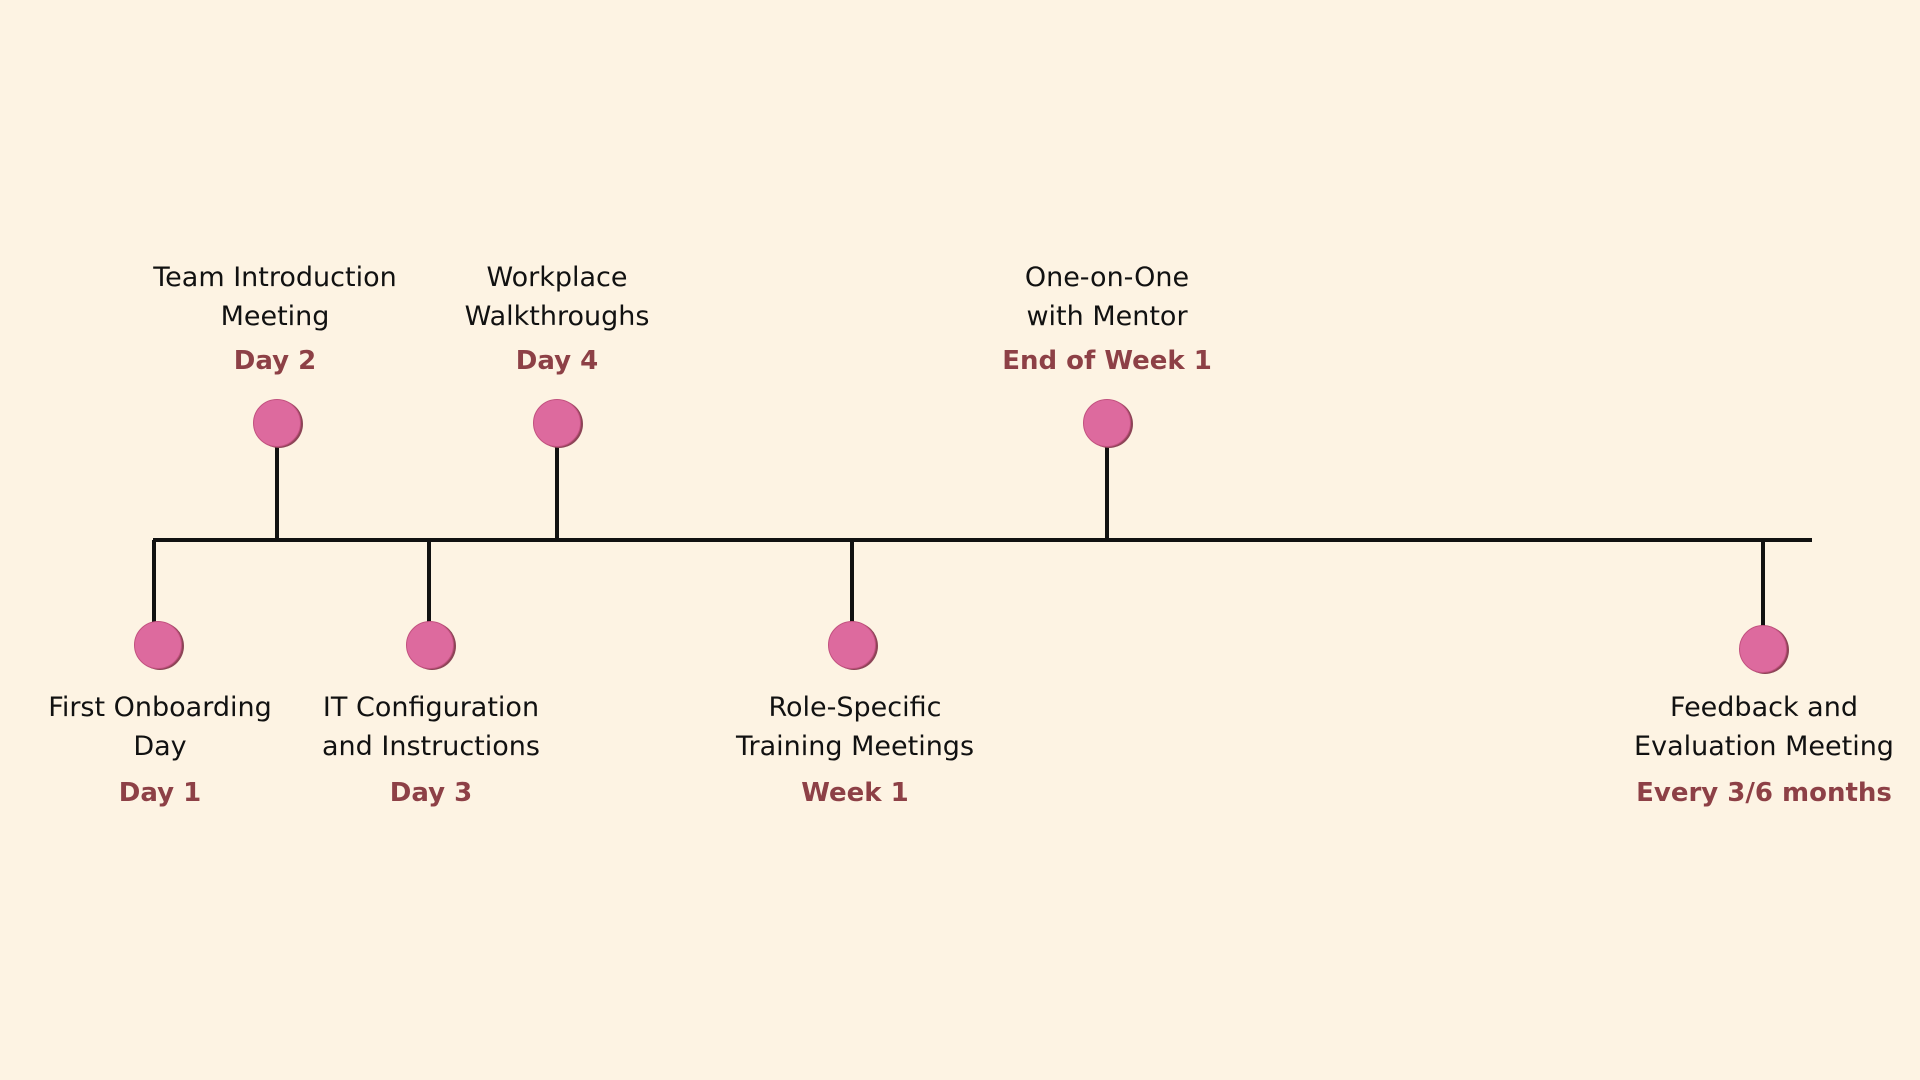 The image size is (1920, 1080). I want to click on milestone-first-onboarding-day: First Onboarding Day Day 1, so click(160, 748).